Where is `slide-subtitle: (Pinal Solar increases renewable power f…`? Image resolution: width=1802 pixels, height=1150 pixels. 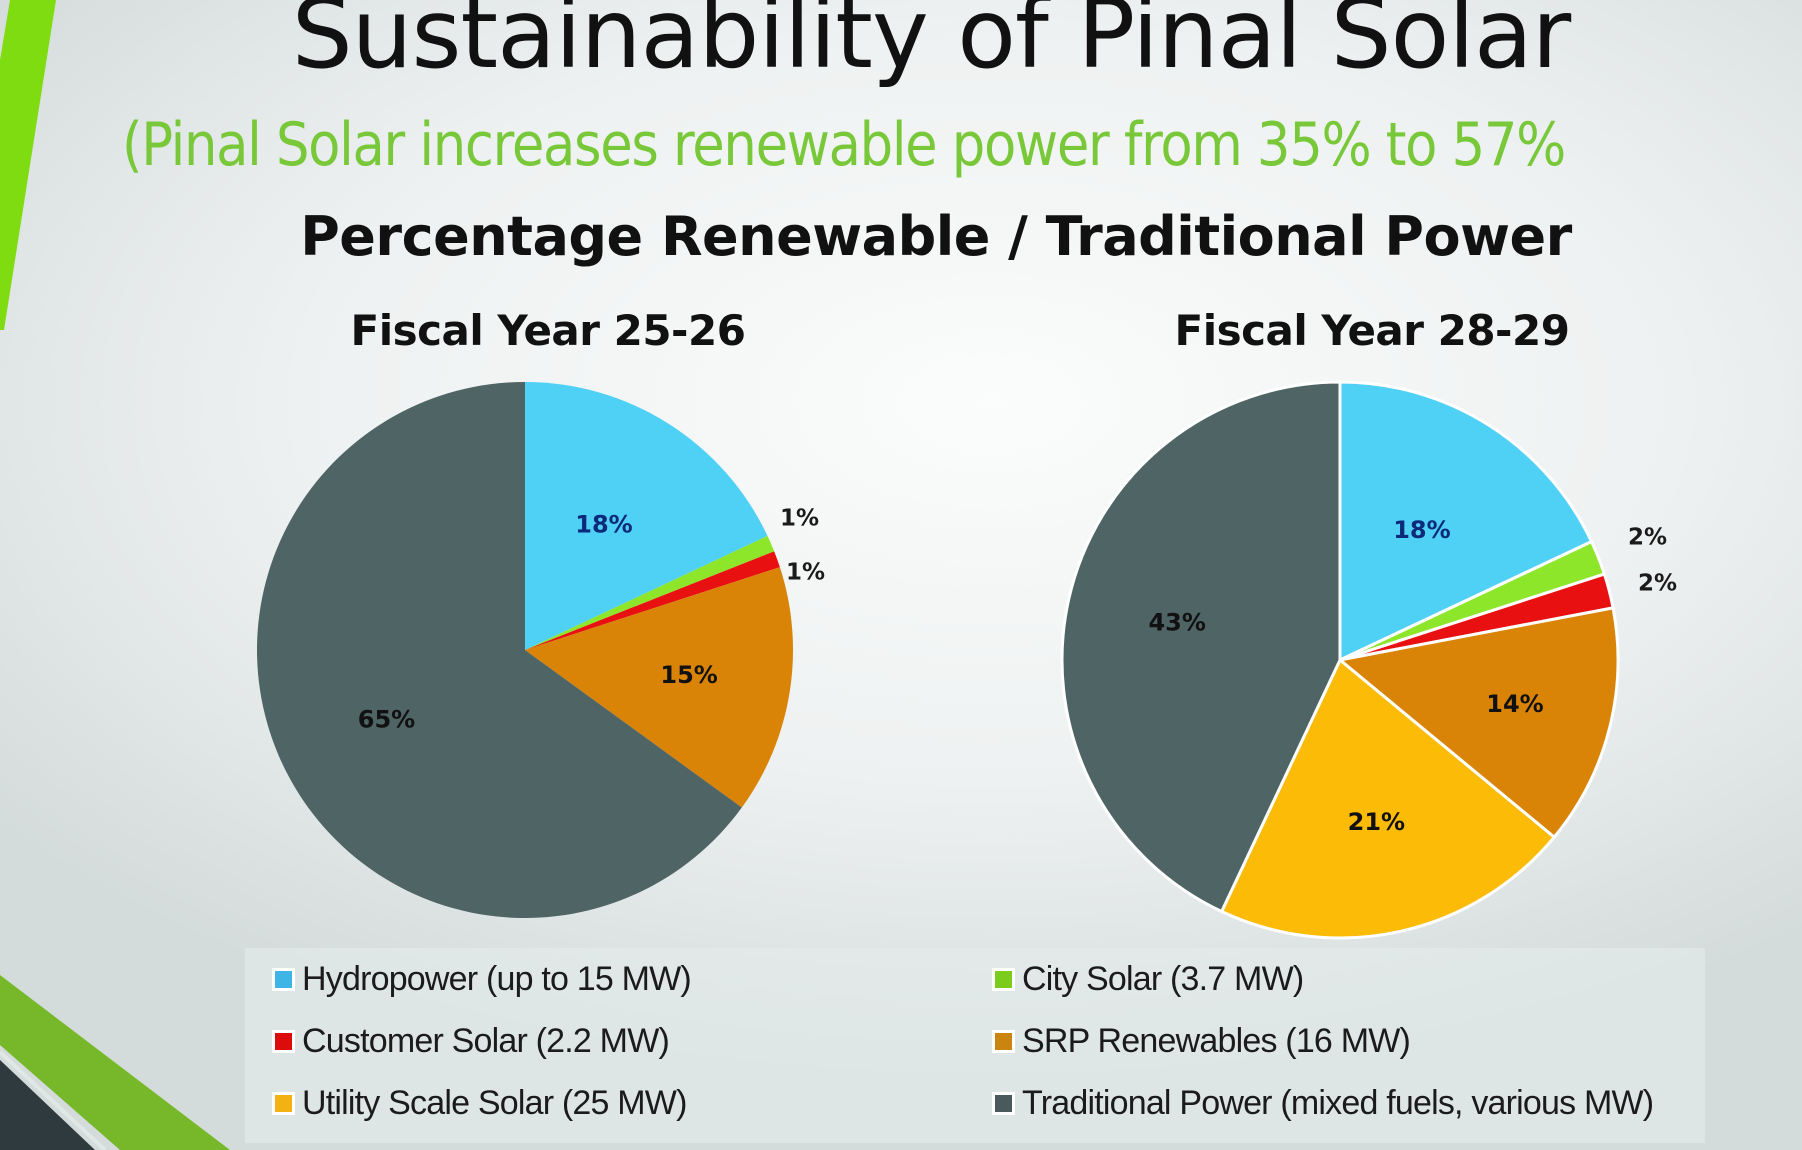
slide-subtitle: (Pinal Solar increases renewable power f… is located at coordinates (844, 145).